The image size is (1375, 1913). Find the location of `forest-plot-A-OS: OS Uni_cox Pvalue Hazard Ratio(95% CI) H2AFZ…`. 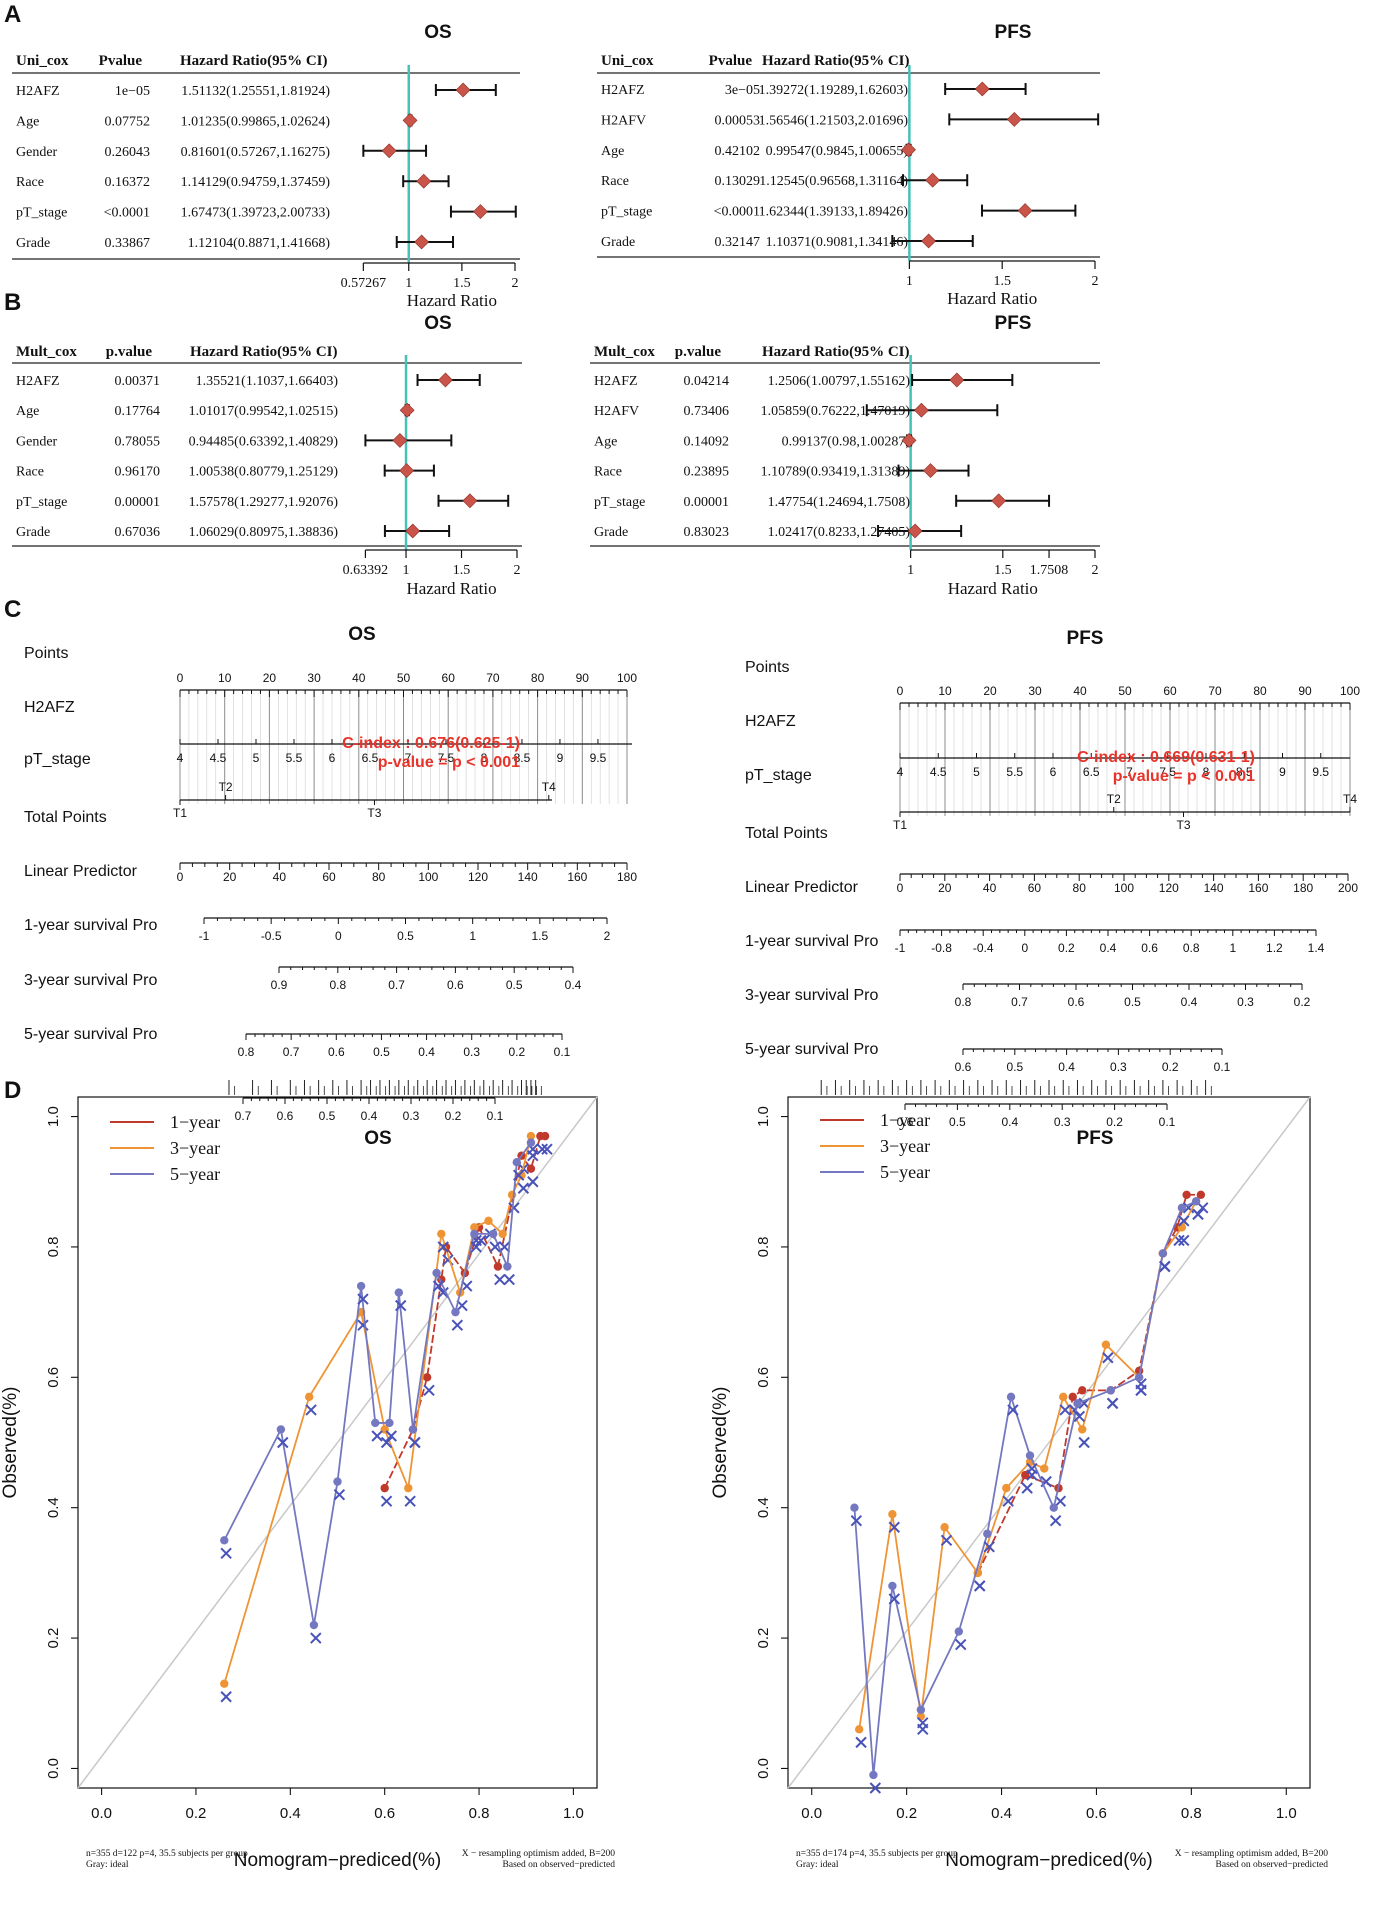

forest-plot-A-OS: OS Uni_cox Pvalue Hazard Ratio(95% CI) H2AFZ… is located at coordinates (266, 166).